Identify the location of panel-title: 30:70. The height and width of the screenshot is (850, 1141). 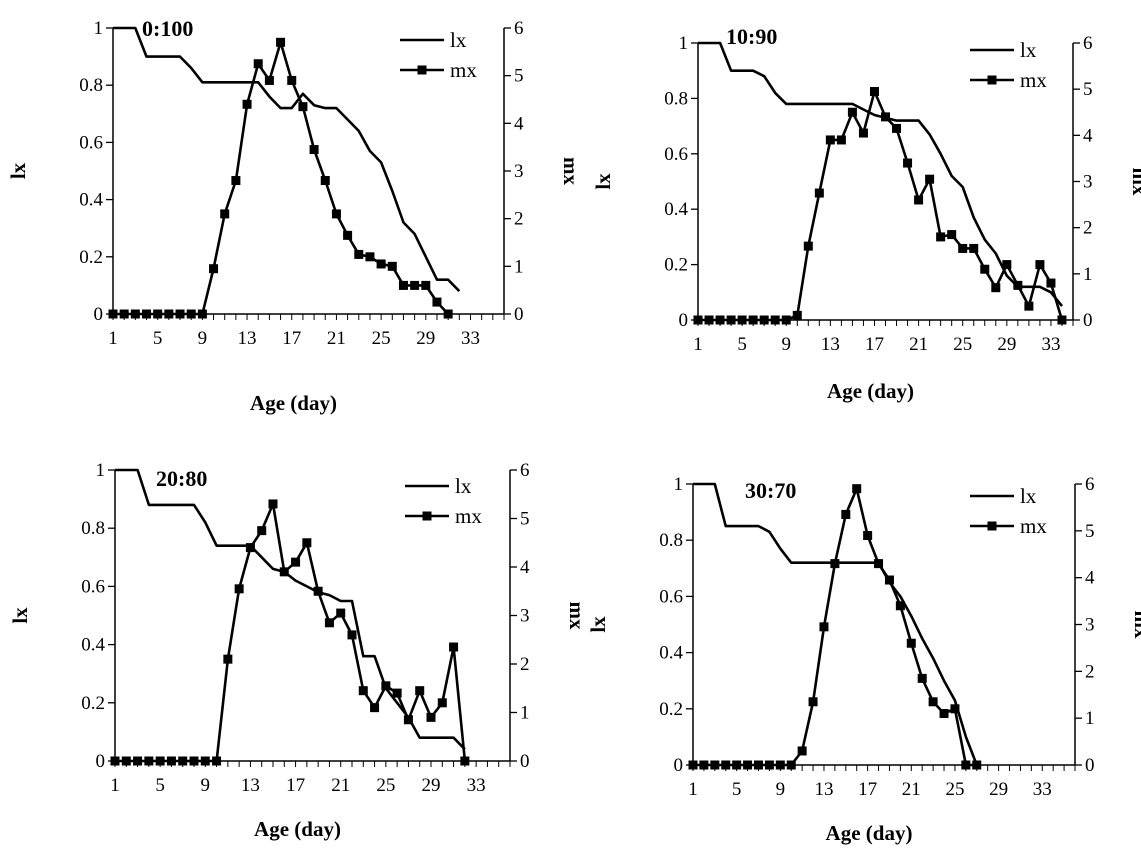
(770, 490).